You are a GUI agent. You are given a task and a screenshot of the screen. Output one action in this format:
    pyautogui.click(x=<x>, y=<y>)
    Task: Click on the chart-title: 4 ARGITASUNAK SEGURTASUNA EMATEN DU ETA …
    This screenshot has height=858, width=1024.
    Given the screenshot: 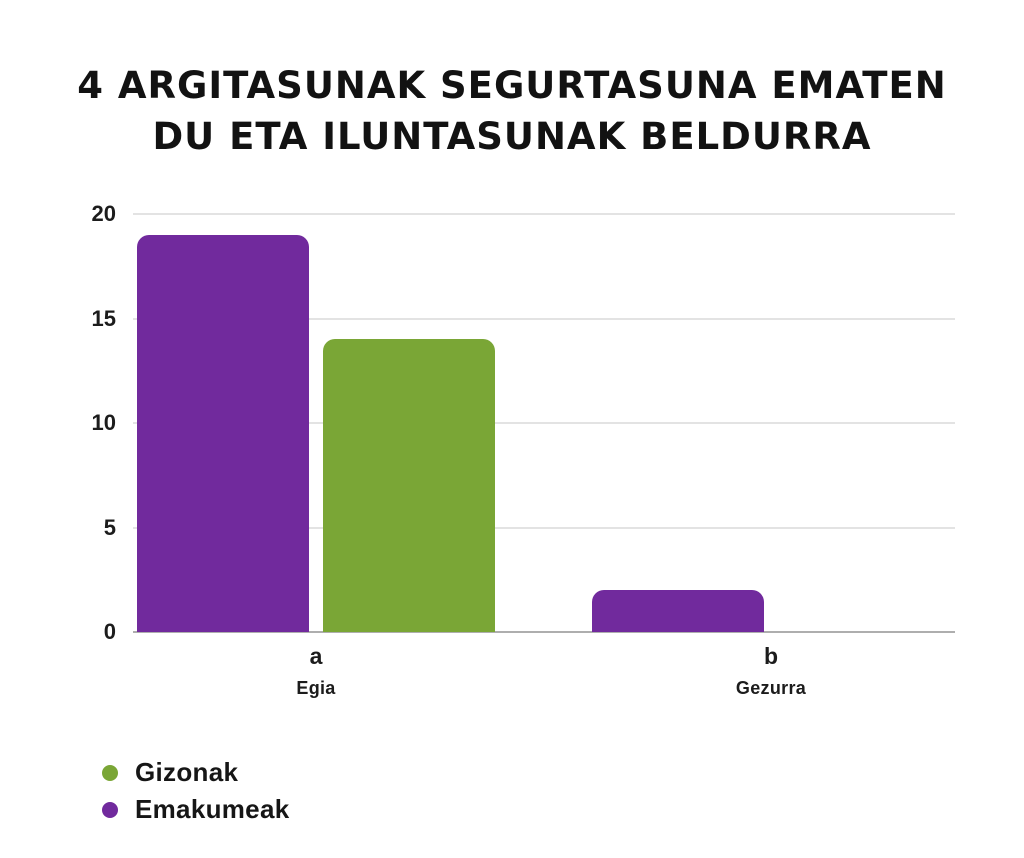 What is the action you would take?
    pyautogui.click(x=512, y=111)
    